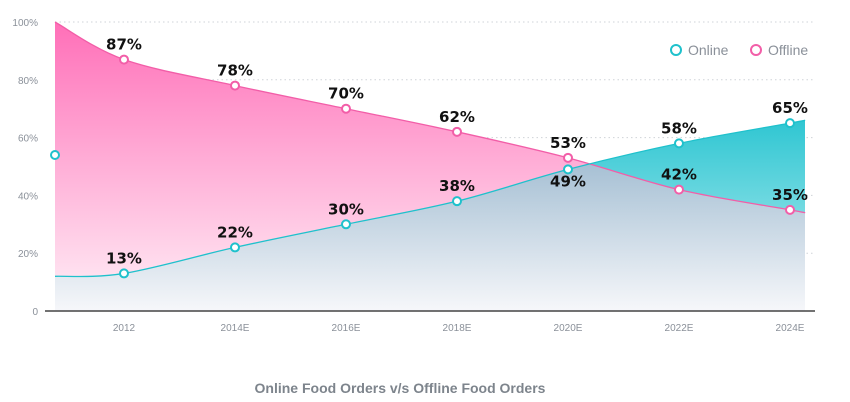 This screenshot has width=850, height=402. Describe the element at coordinates (124, 45) in the screenshot. I see `data-label: 87%` at that location.